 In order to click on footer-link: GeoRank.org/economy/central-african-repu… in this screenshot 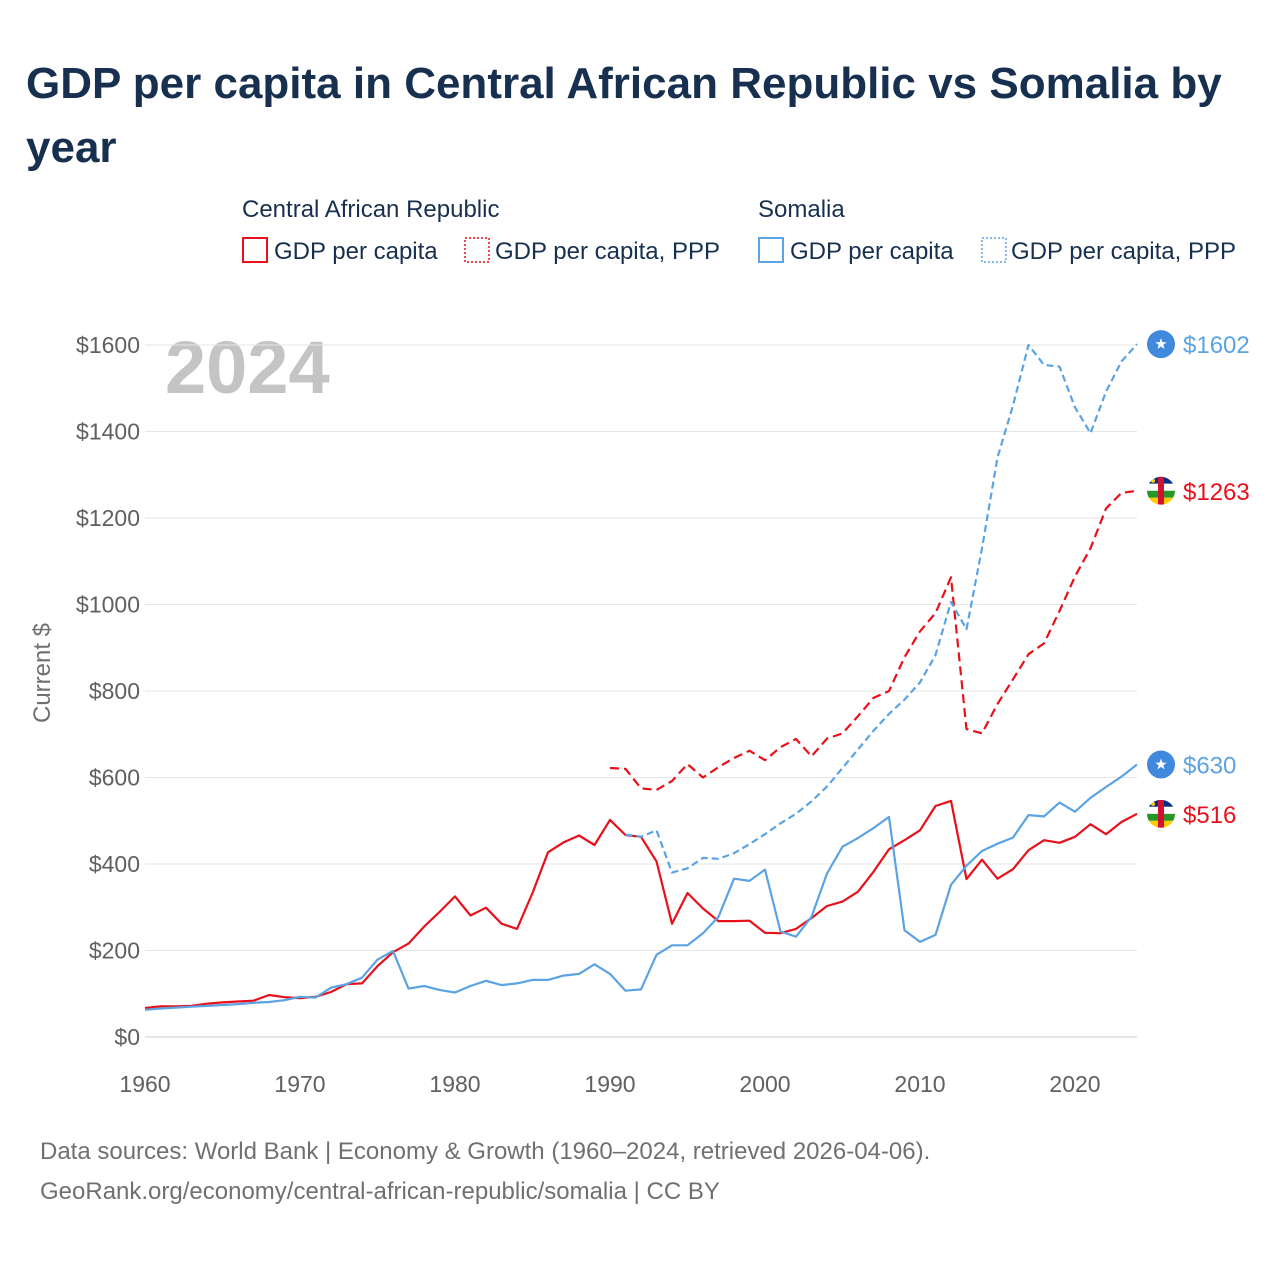, I will do `click(380, 1191)`.